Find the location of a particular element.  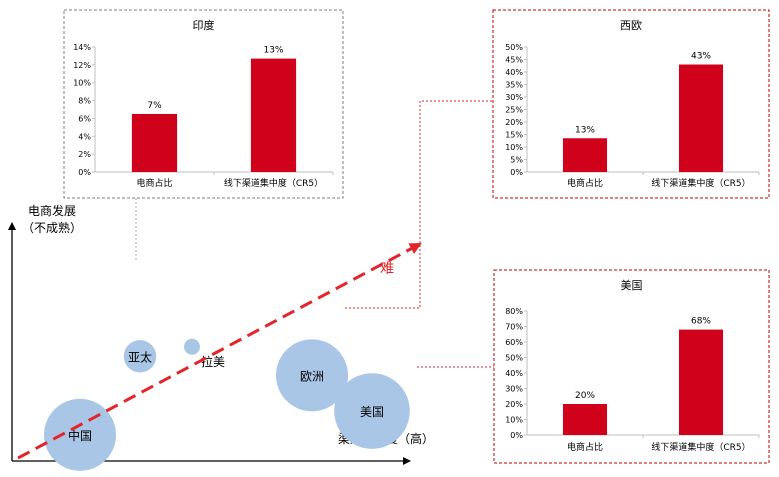

y-axis-label-line2: （不成熟） is located at coordinates (52, 227).